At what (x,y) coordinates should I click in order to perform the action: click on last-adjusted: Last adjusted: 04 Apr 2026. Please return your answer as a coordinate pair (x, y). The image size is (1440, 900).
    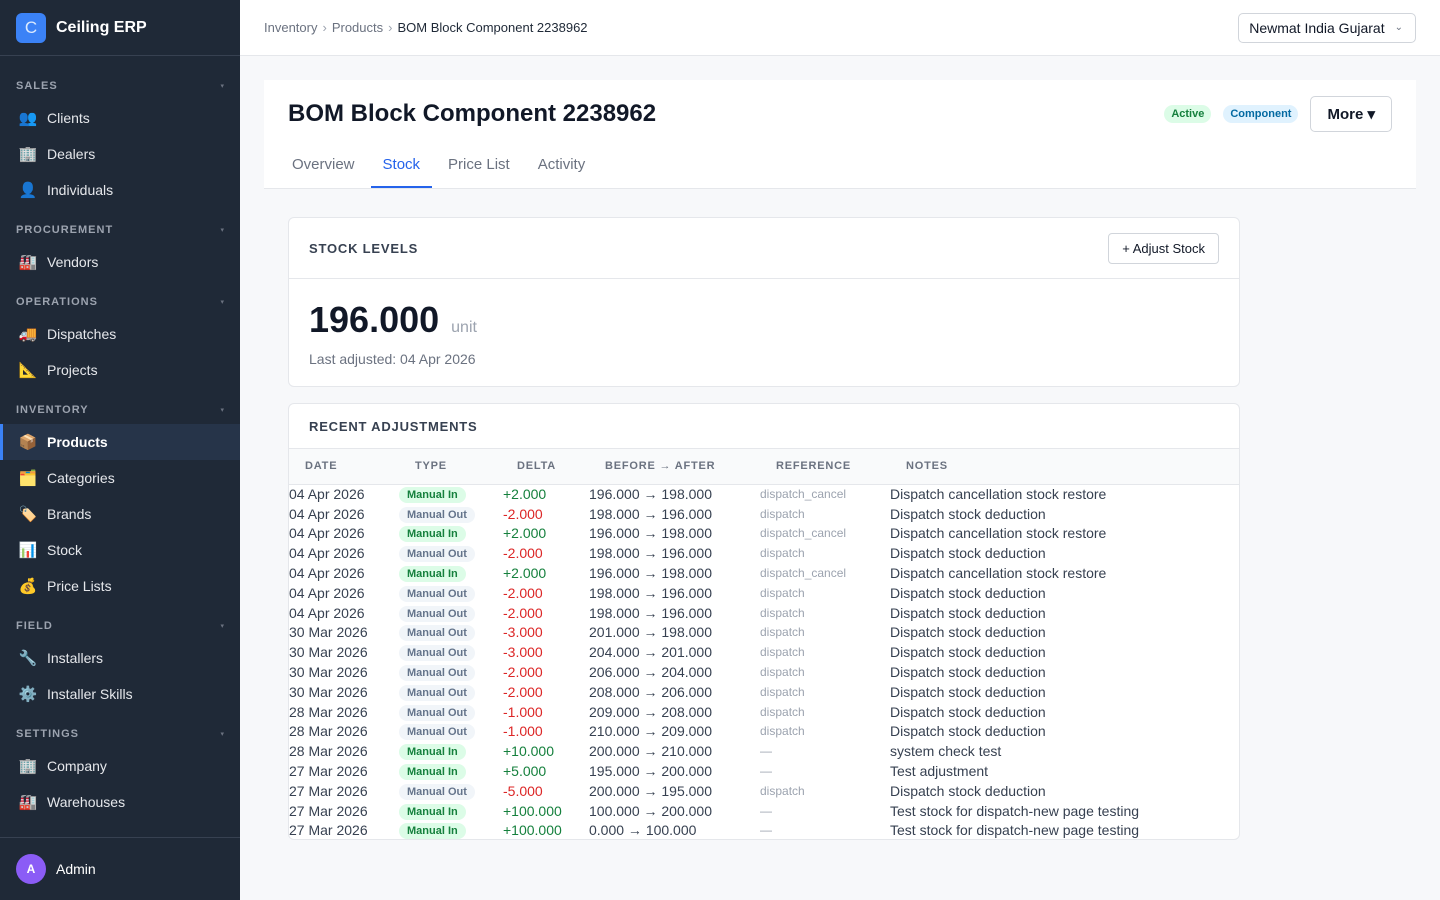
    Looking at the image, I should click on (392, 359).